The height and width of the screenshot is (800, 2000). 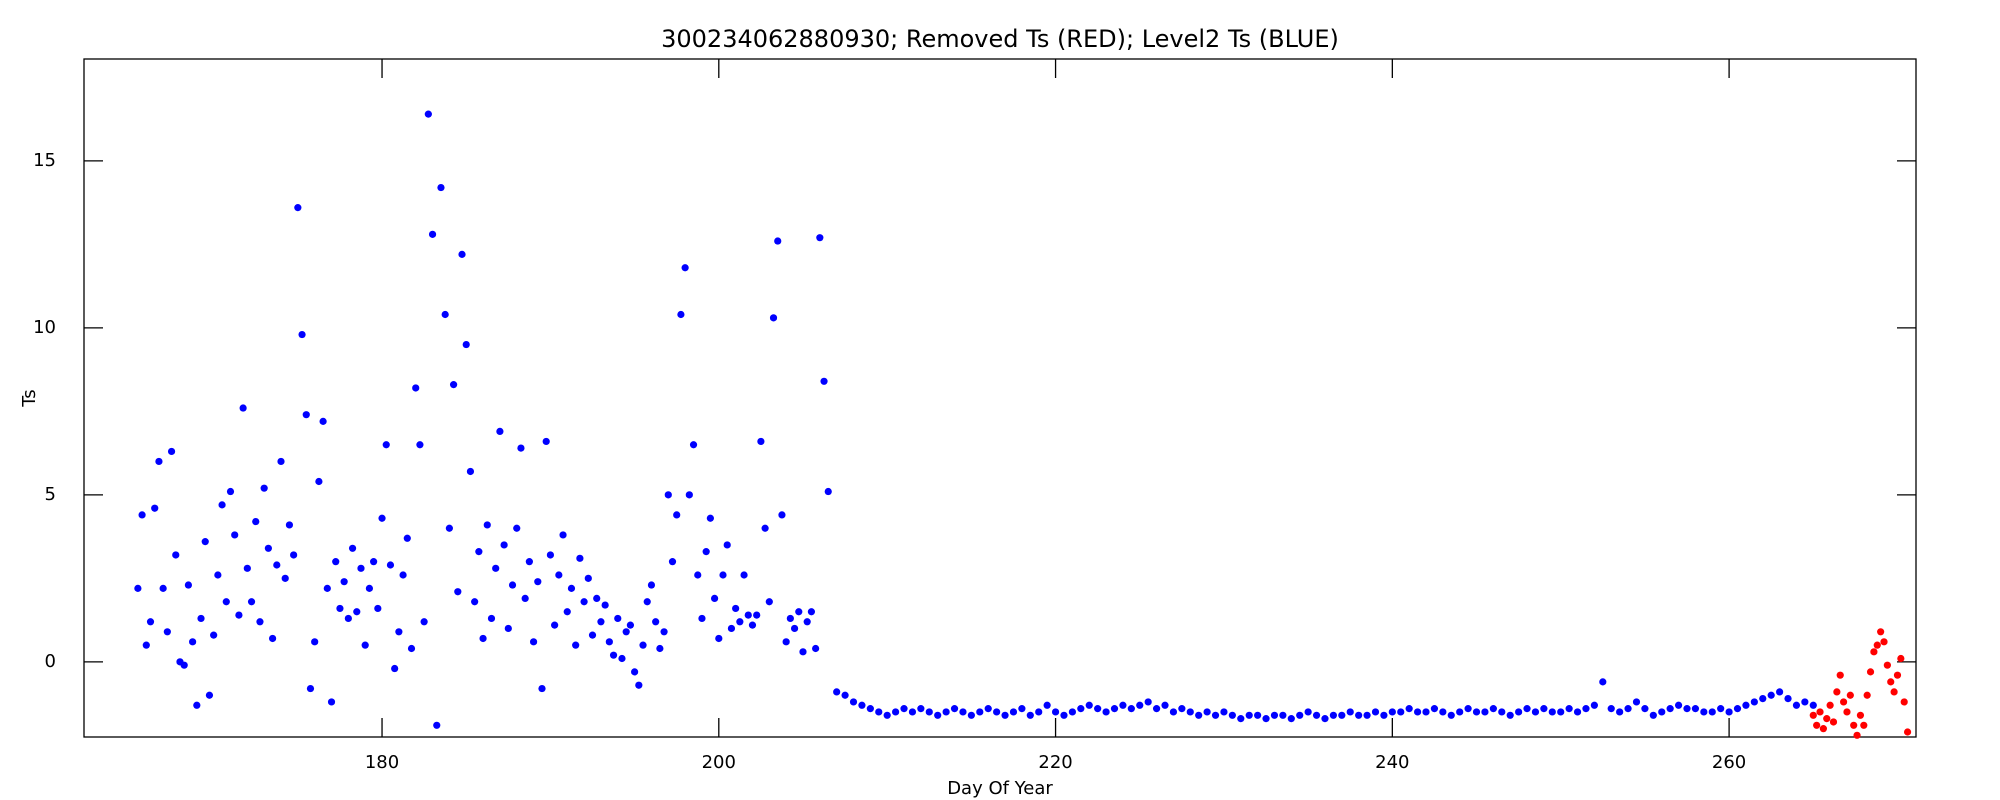 What do you see at coordinates (50, 494) in the screenshot?
I see `y-tick-label: 5` at bounding box center [50, 494].